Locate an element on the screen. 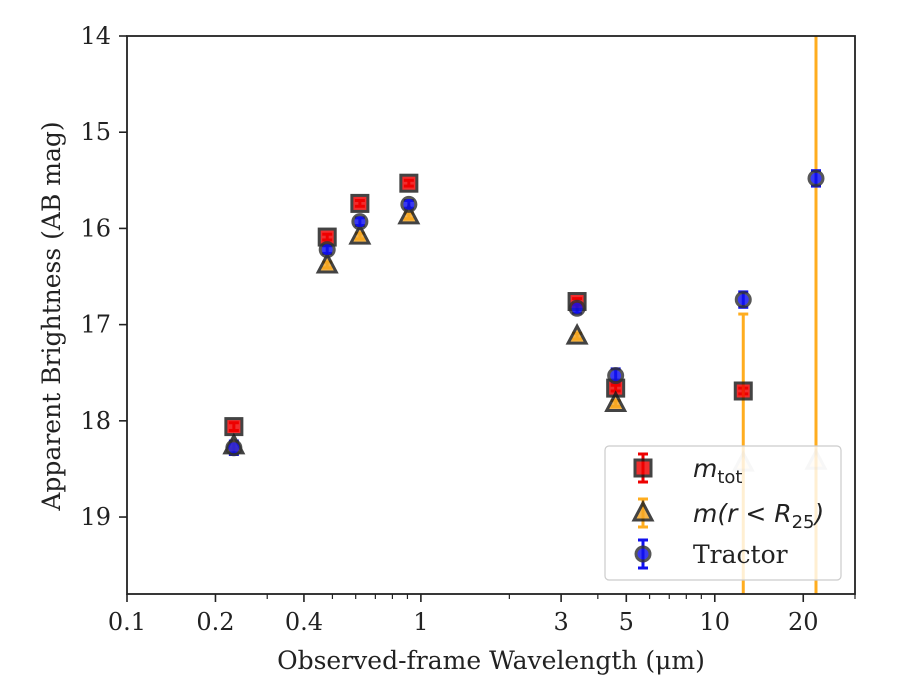 This screenshot has height=700, width=900. legend-box is located at coordinates (723, 513).